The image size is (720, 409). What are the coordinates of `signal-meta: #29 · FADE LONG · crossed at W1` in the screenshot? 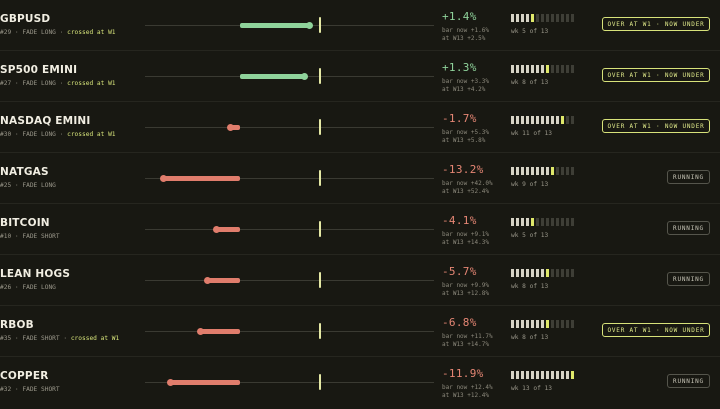 It's located at (58, 32).